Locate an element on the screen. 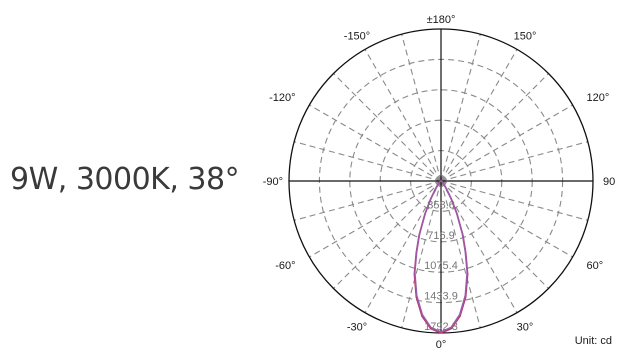  angle-label: -150° is located at coordinates (357, 37).